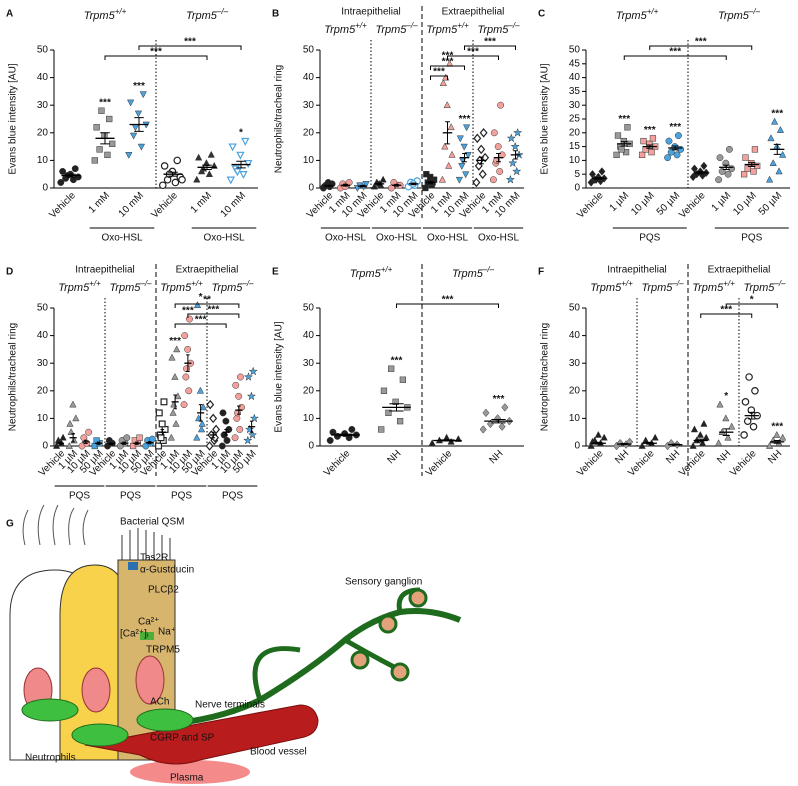 The height and width of the screenshot is (786, 798). Describe the element at coordinates (43, 105) in the screenshot. I see `y-tick-label: 30` at that location.